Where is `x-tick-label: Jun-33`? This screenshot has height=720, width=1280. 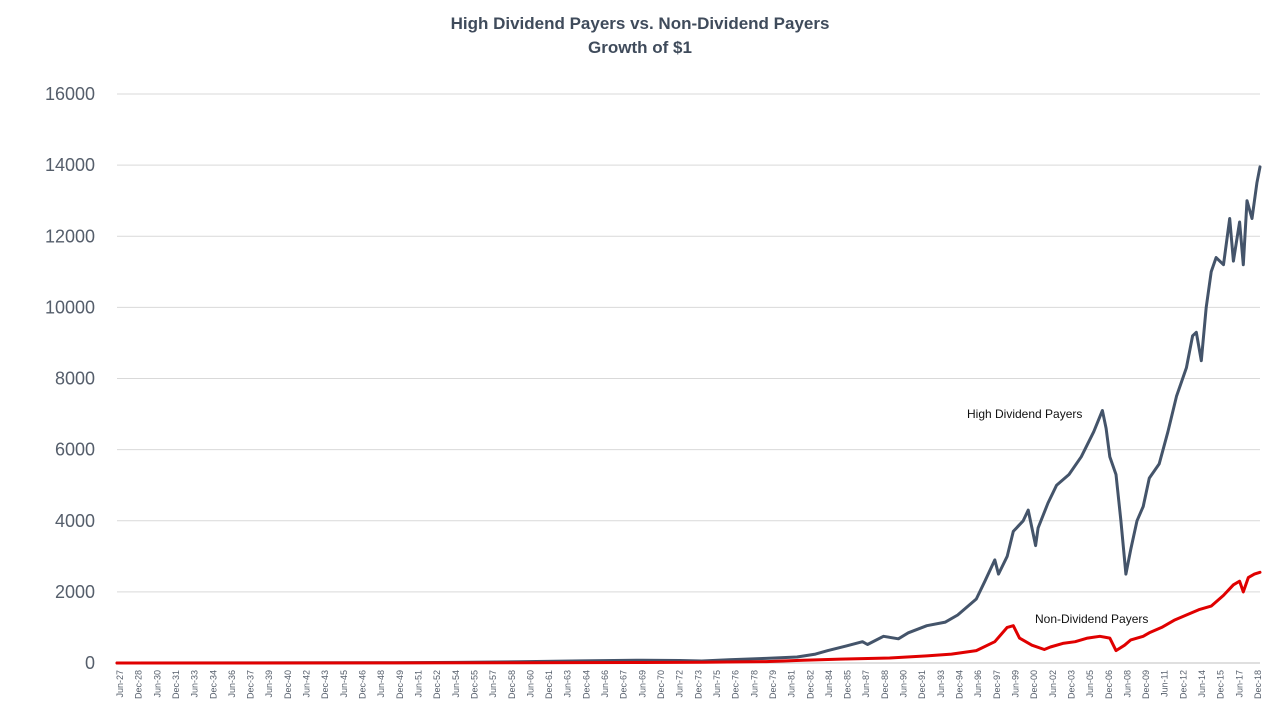 x-tick-label: Jun-33 is located at coordinates (195, 684).